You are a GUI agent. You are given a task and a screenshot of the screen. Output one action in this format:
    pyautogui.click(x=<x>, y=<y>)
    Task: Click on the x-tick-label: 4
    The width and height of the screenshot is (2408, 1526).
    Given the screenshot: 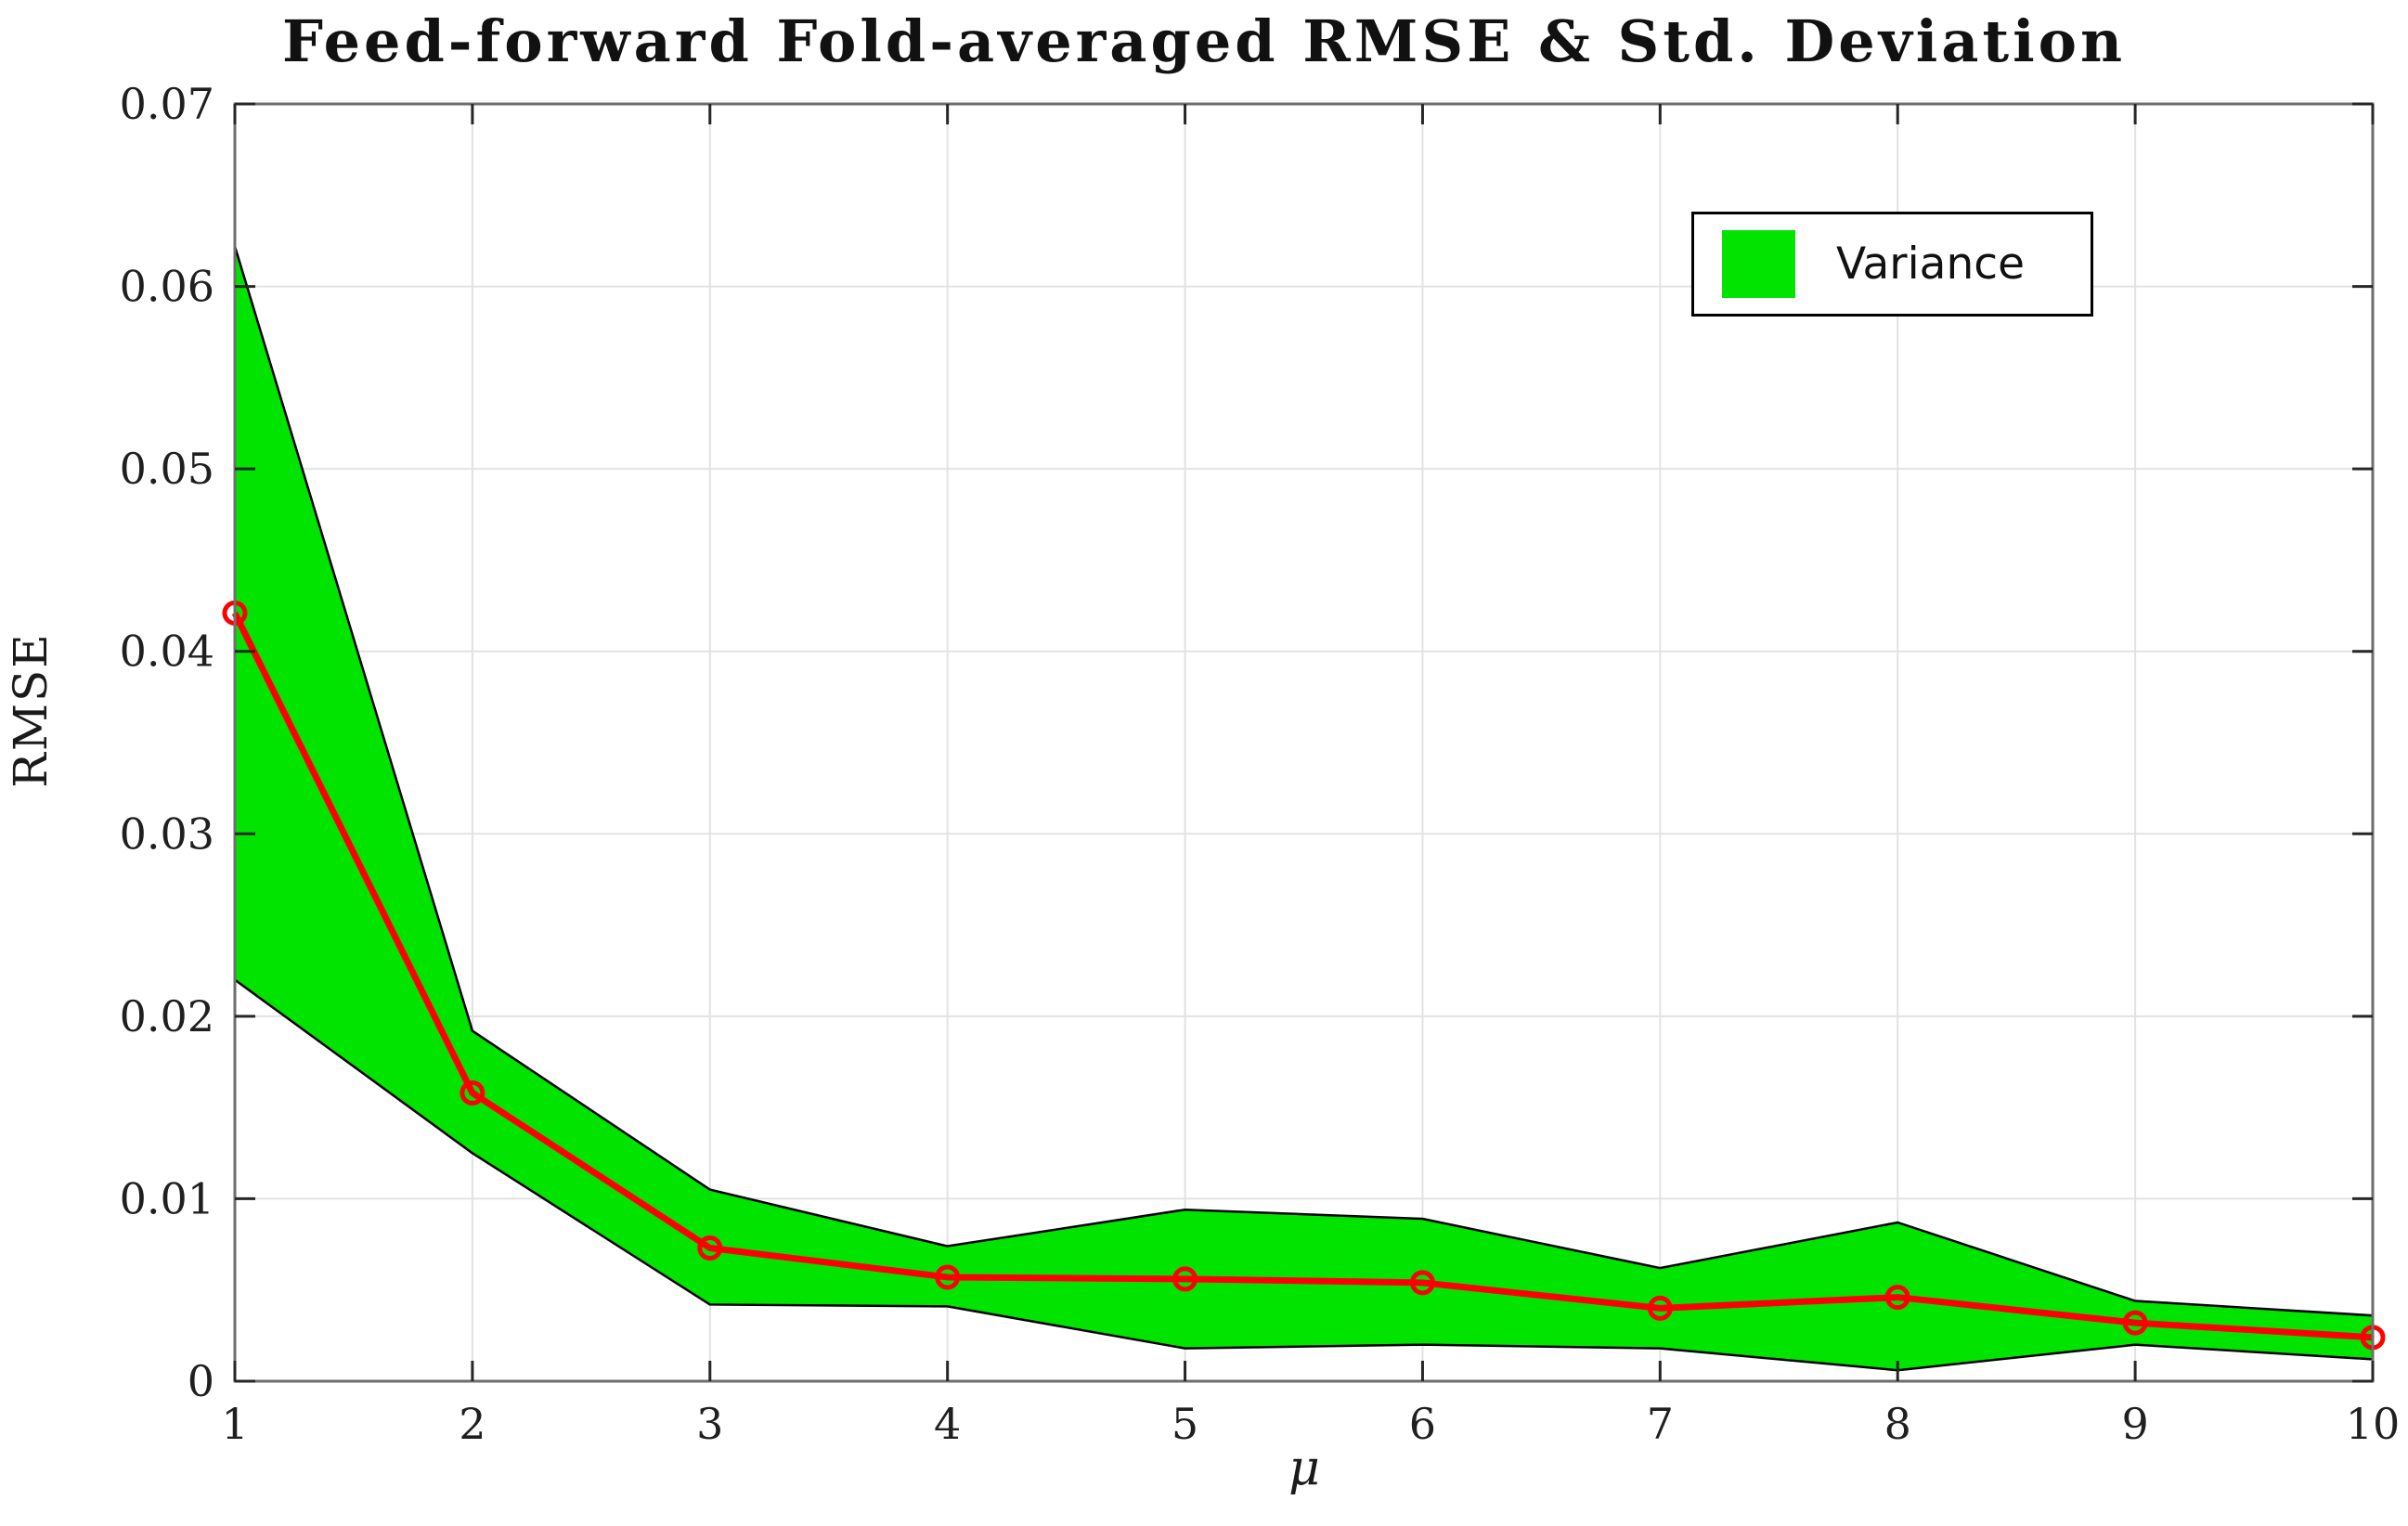 What is the action you would take?
    pyautogui.click(x=947, y=1424)
    